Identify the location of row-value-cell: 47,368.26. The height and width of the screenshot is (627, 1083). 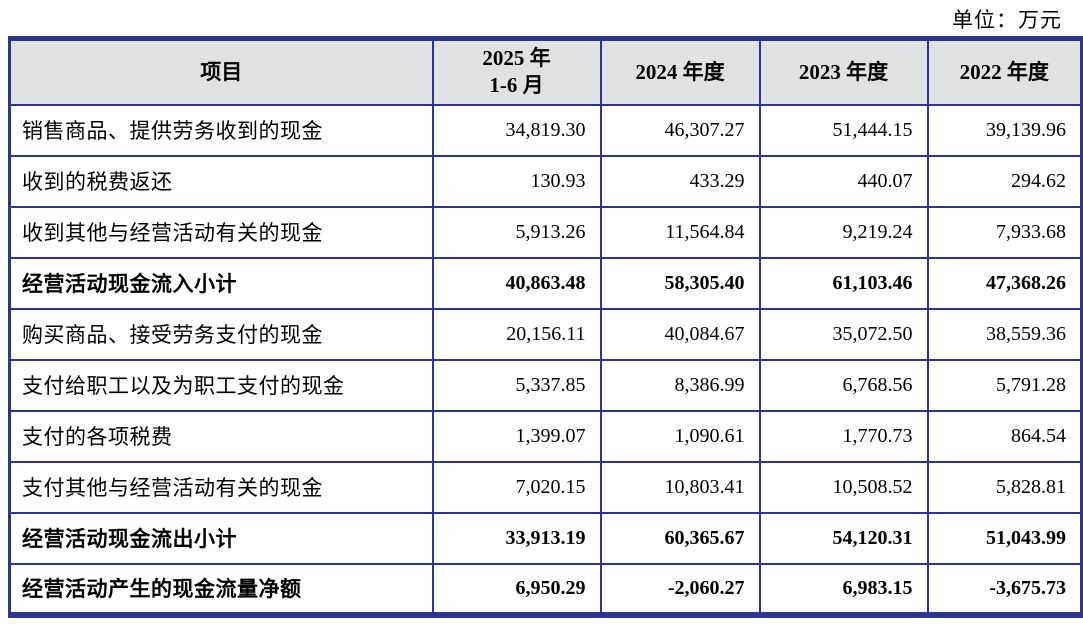
(1004, 283).